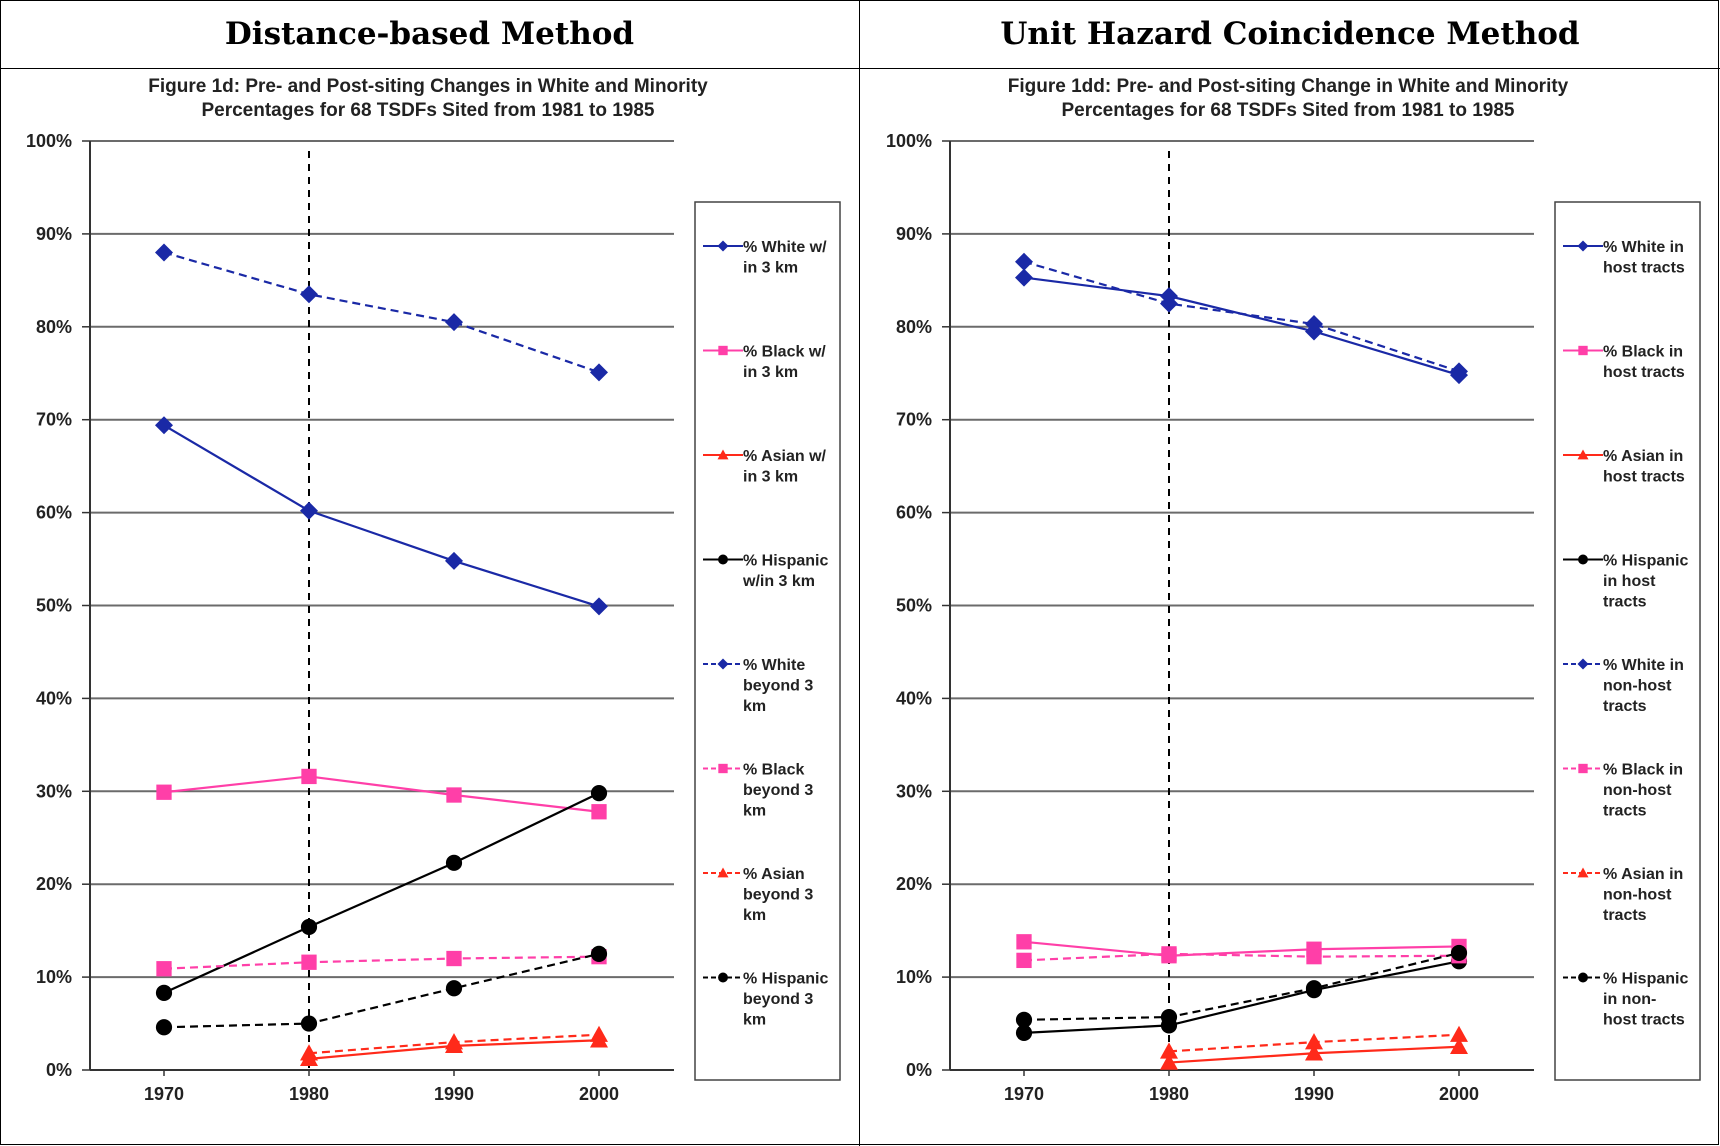 Image resolution: width=1720 pixels, height=1146 pixels. I want to click on y-tick-label: 40%, so click(54, 698).